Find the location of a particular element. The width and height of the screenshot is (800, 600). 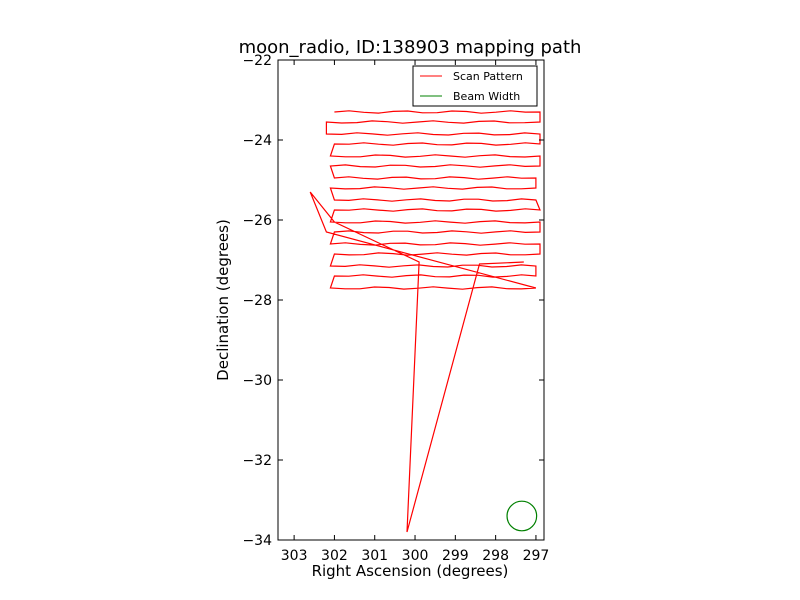

y-tick-label: −32 is located at coordinates (257, 461).